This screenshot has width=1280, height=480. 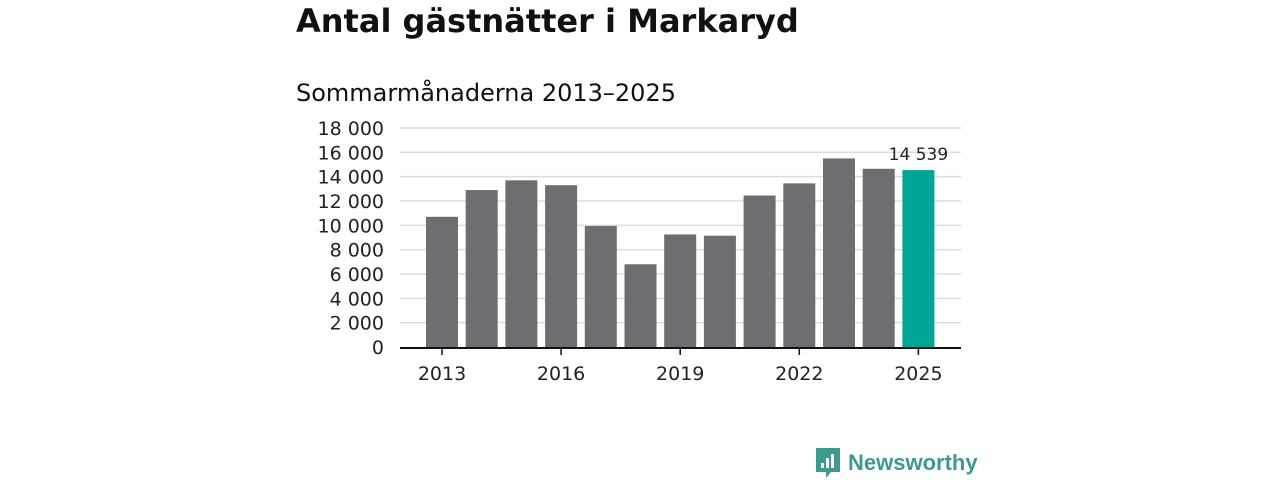 What do you see at coordinates (680, 290) in the screenshot?
I see `bar-2019` at bounding box center [680, 290].